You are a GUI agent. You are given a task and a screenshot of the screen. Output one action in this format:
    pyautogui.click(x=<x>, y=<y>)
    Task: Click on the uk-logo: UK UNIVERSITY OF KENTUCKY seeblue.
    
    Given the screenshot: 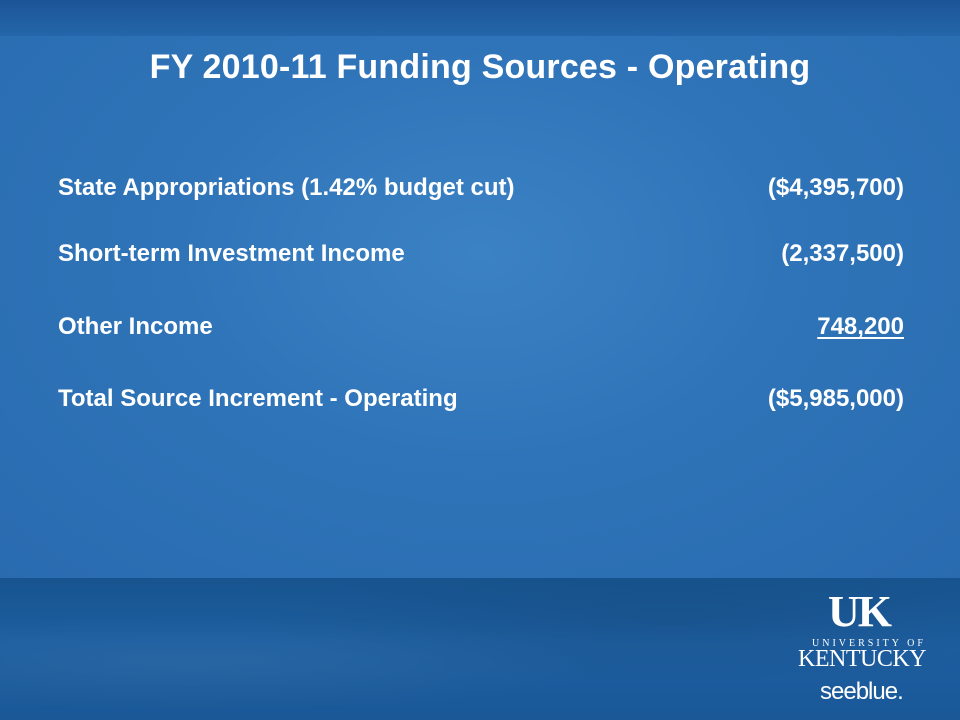 What is the action you would take?
    pyautogui.click(x=870, y=649)
    